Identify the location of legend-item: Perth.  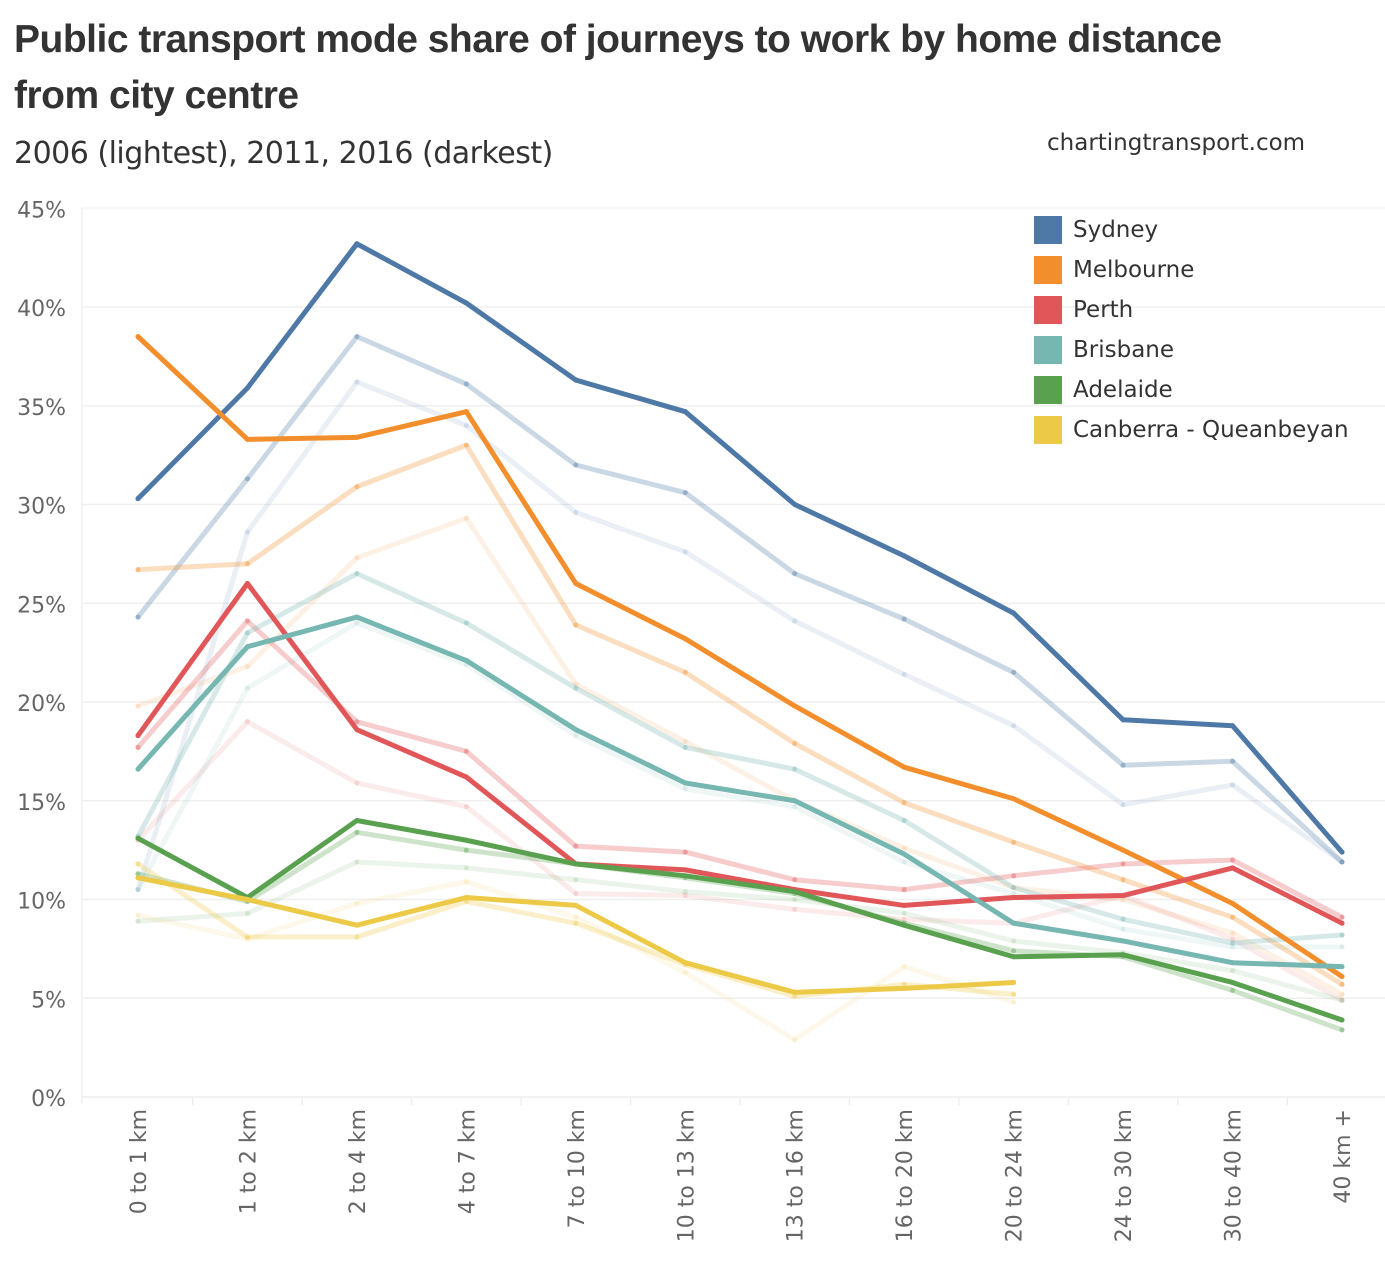
(1191, 310).